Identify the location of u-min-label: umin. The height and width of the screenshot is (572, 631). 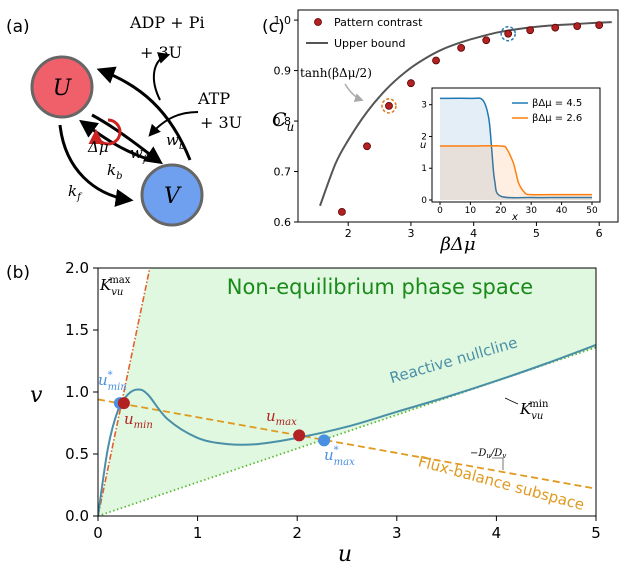
(138, 420).